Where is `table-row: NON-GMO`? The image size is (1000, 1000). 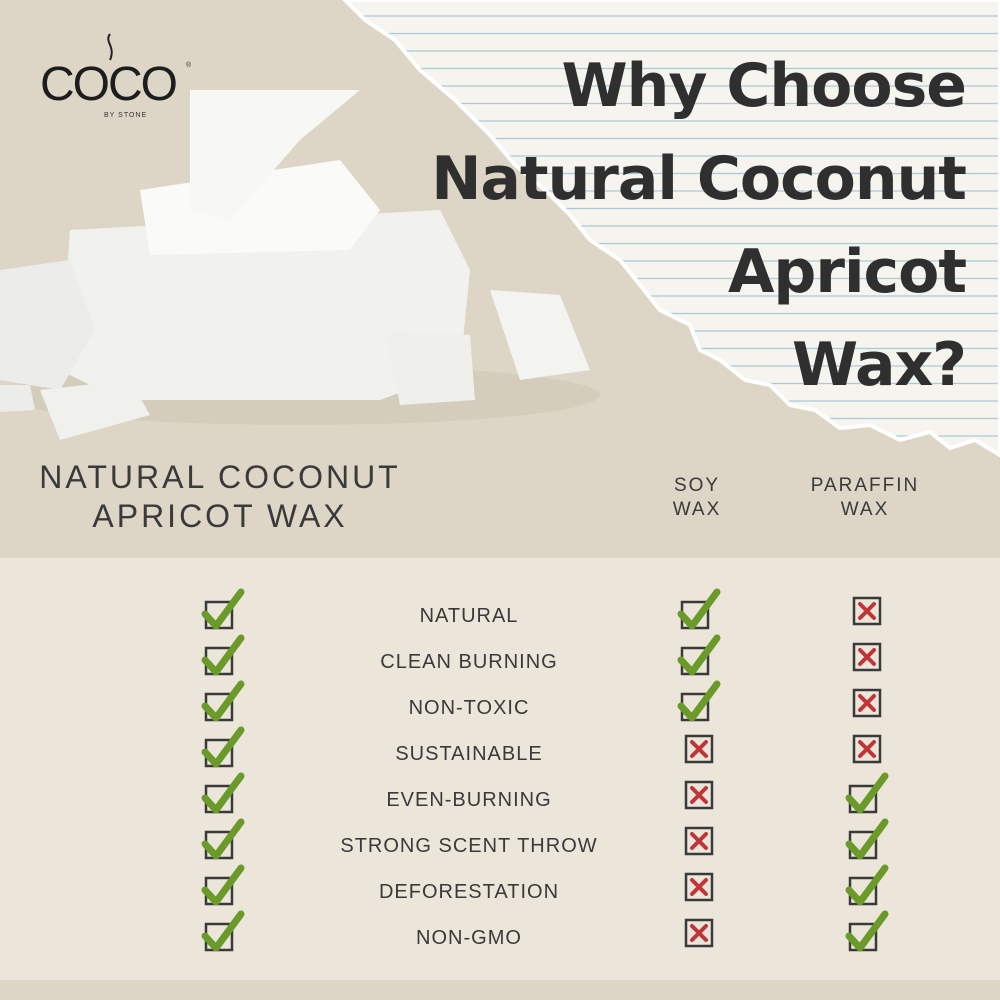 table-row: NON-GMO is located at coordinates (500, 936).